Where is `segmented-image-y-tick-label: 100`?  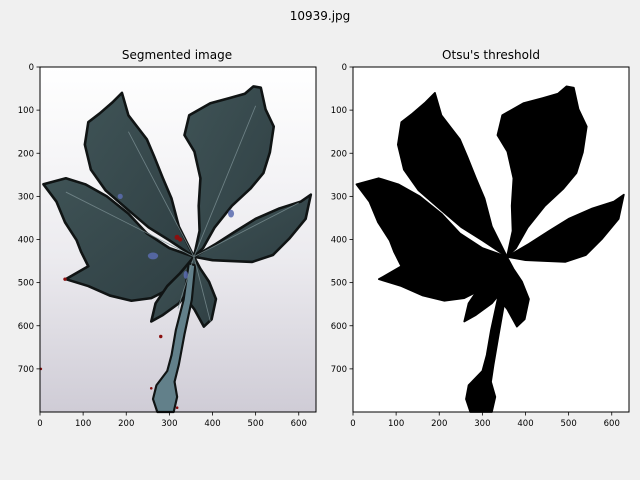
segmented-image-y-tick-label: 100 is located at coordinates (26, 111).